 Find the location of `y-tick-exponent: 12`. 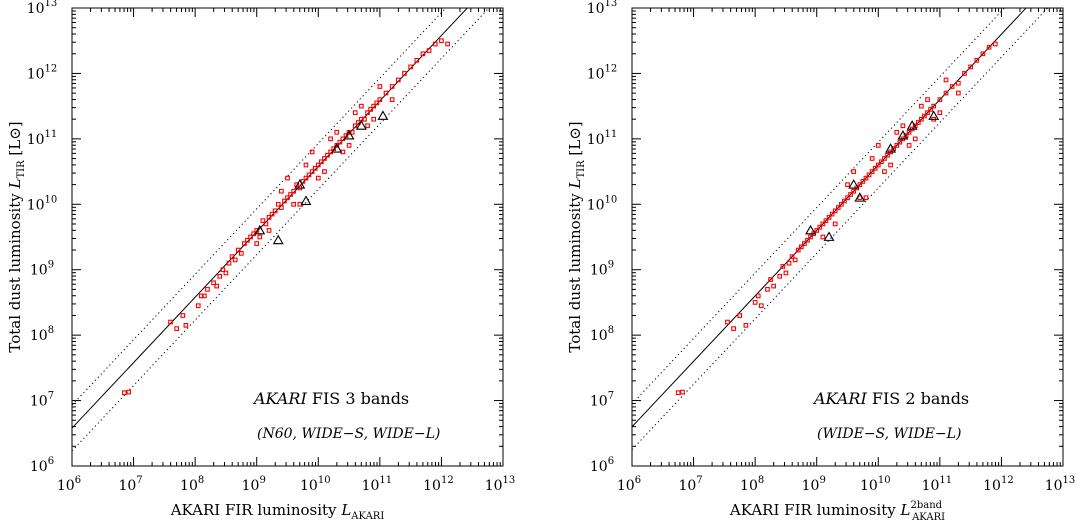

y-tick-exponent: 12 is located at coordinates (51, 68).